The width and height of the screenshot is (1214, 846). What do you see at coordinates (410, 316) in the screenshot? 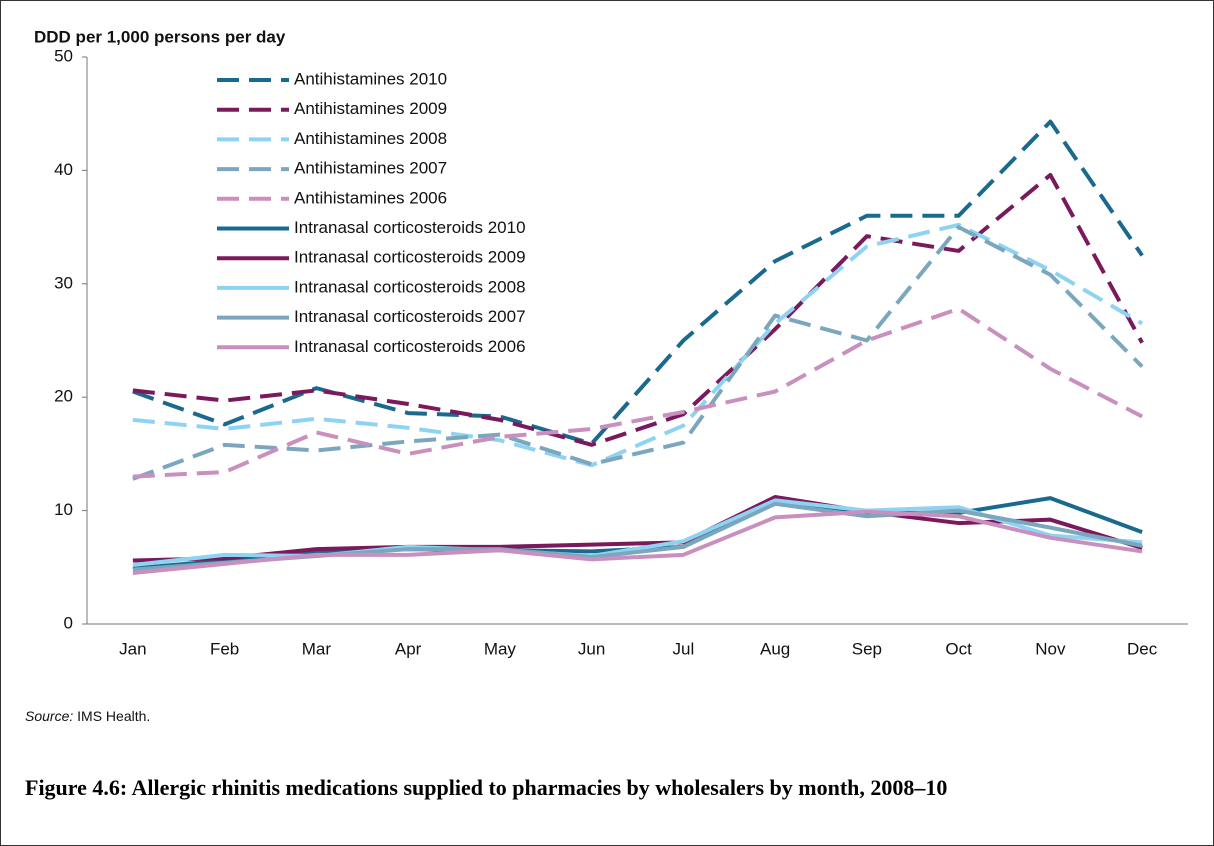
I see `legend-label: Intranasal corticosteroids 2007` at bounding box center [410, 316].